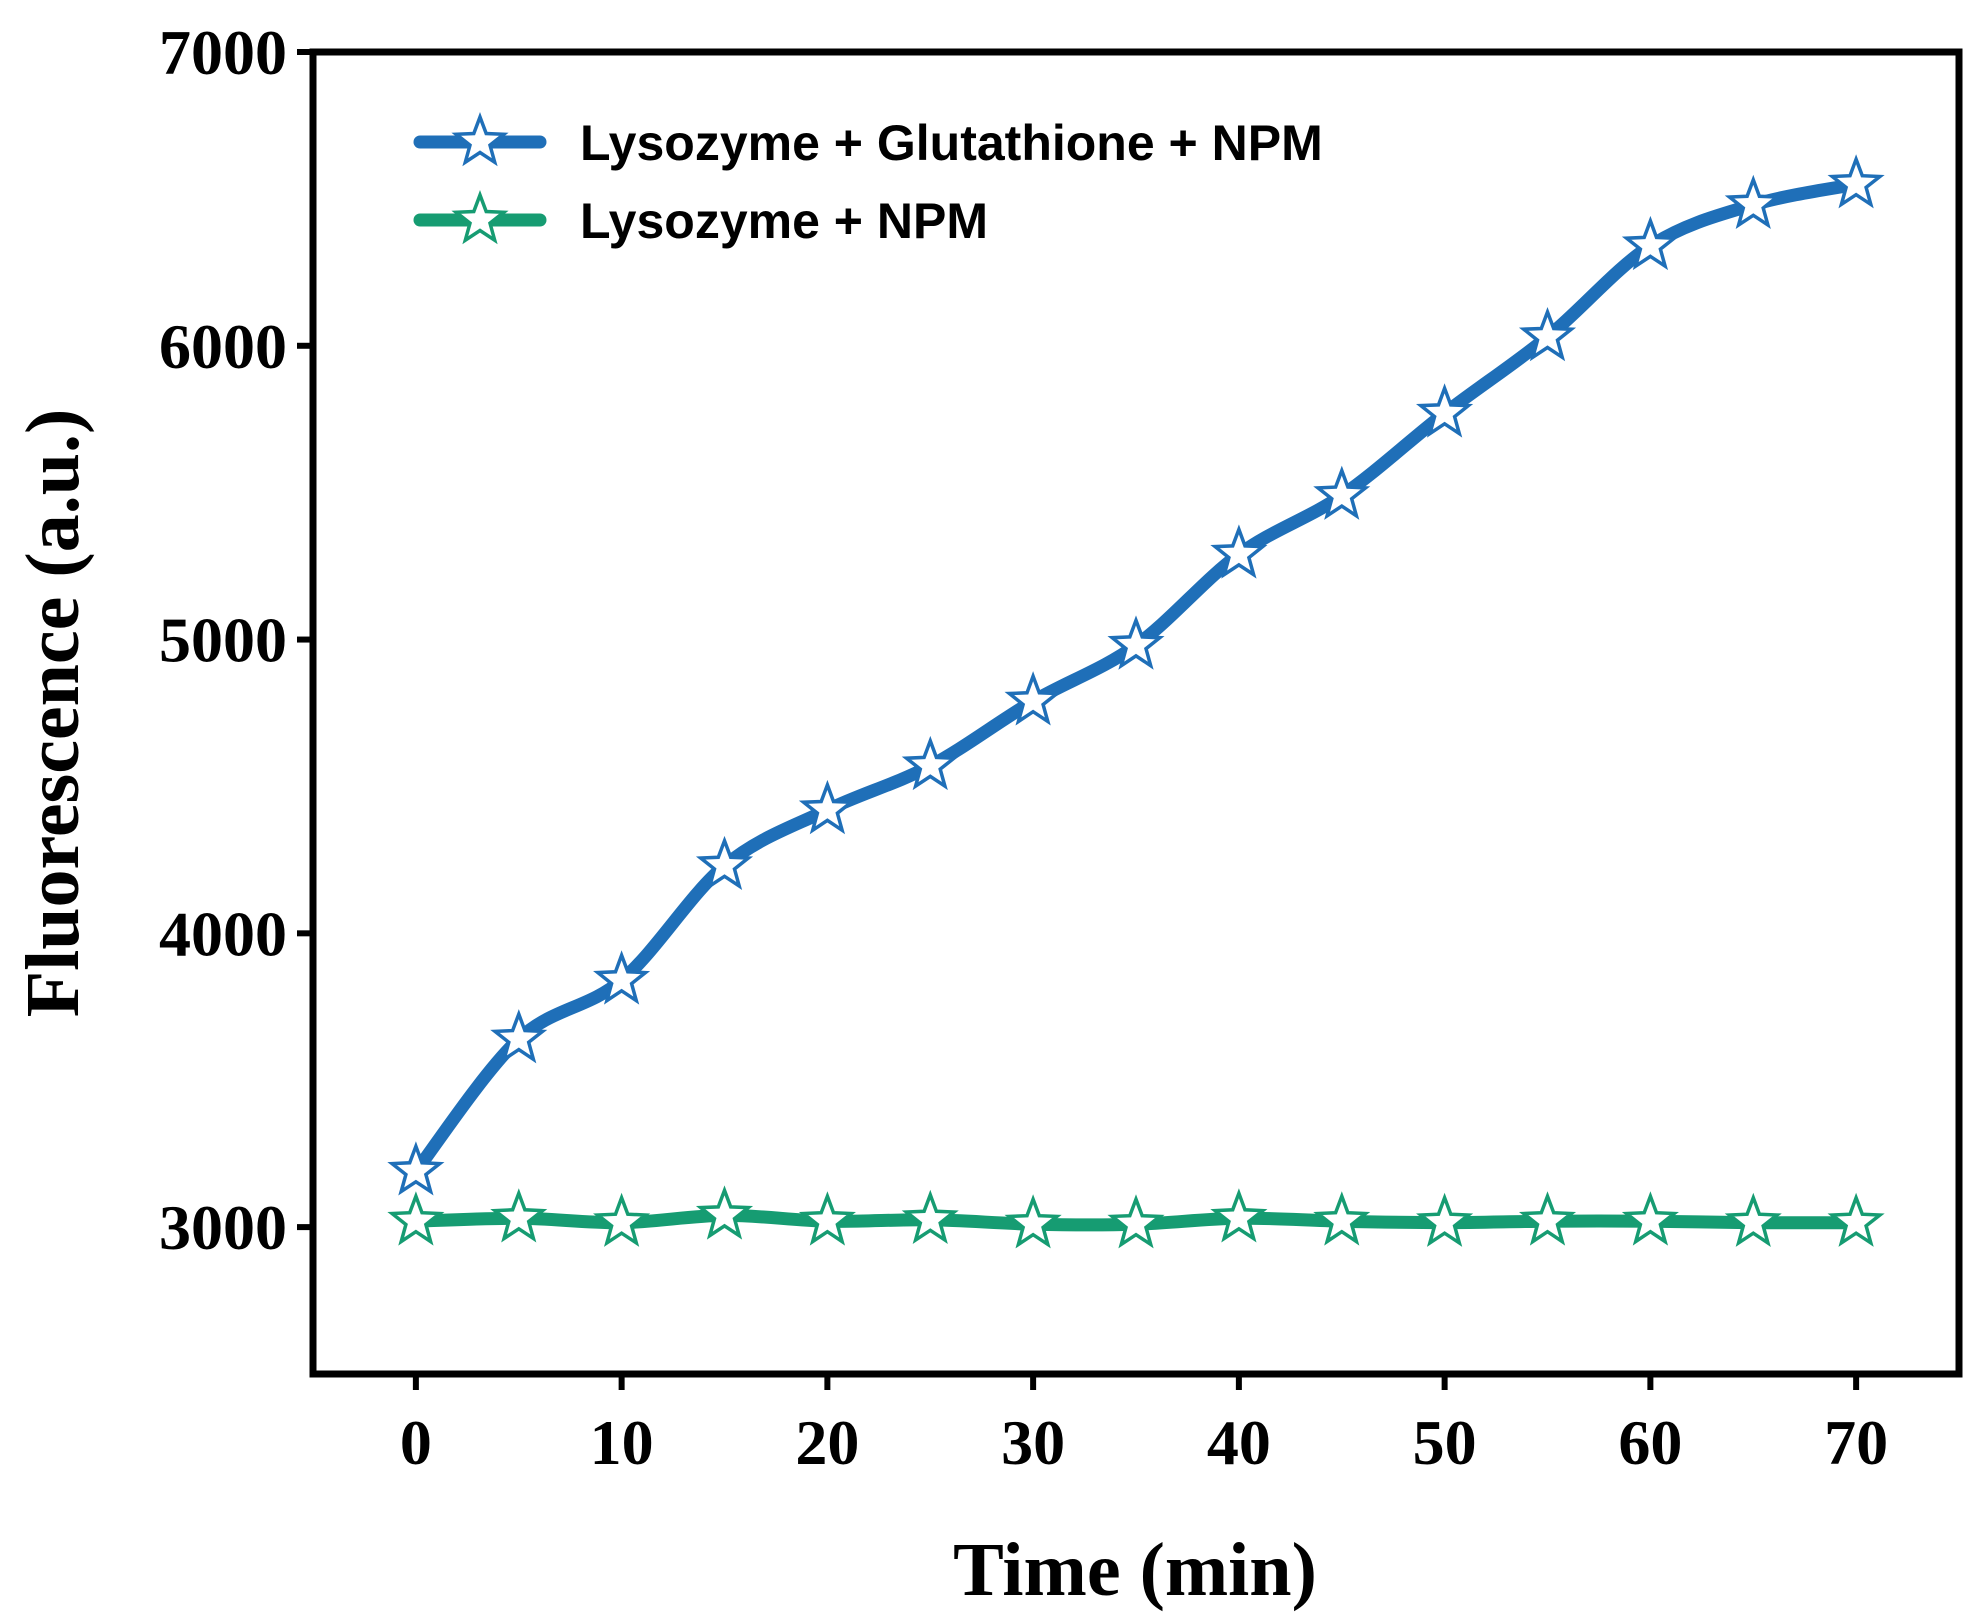  Describe the element at coordinates (1239, 1442) in the screenshot. I see `x-tick-label: 40` at that location.